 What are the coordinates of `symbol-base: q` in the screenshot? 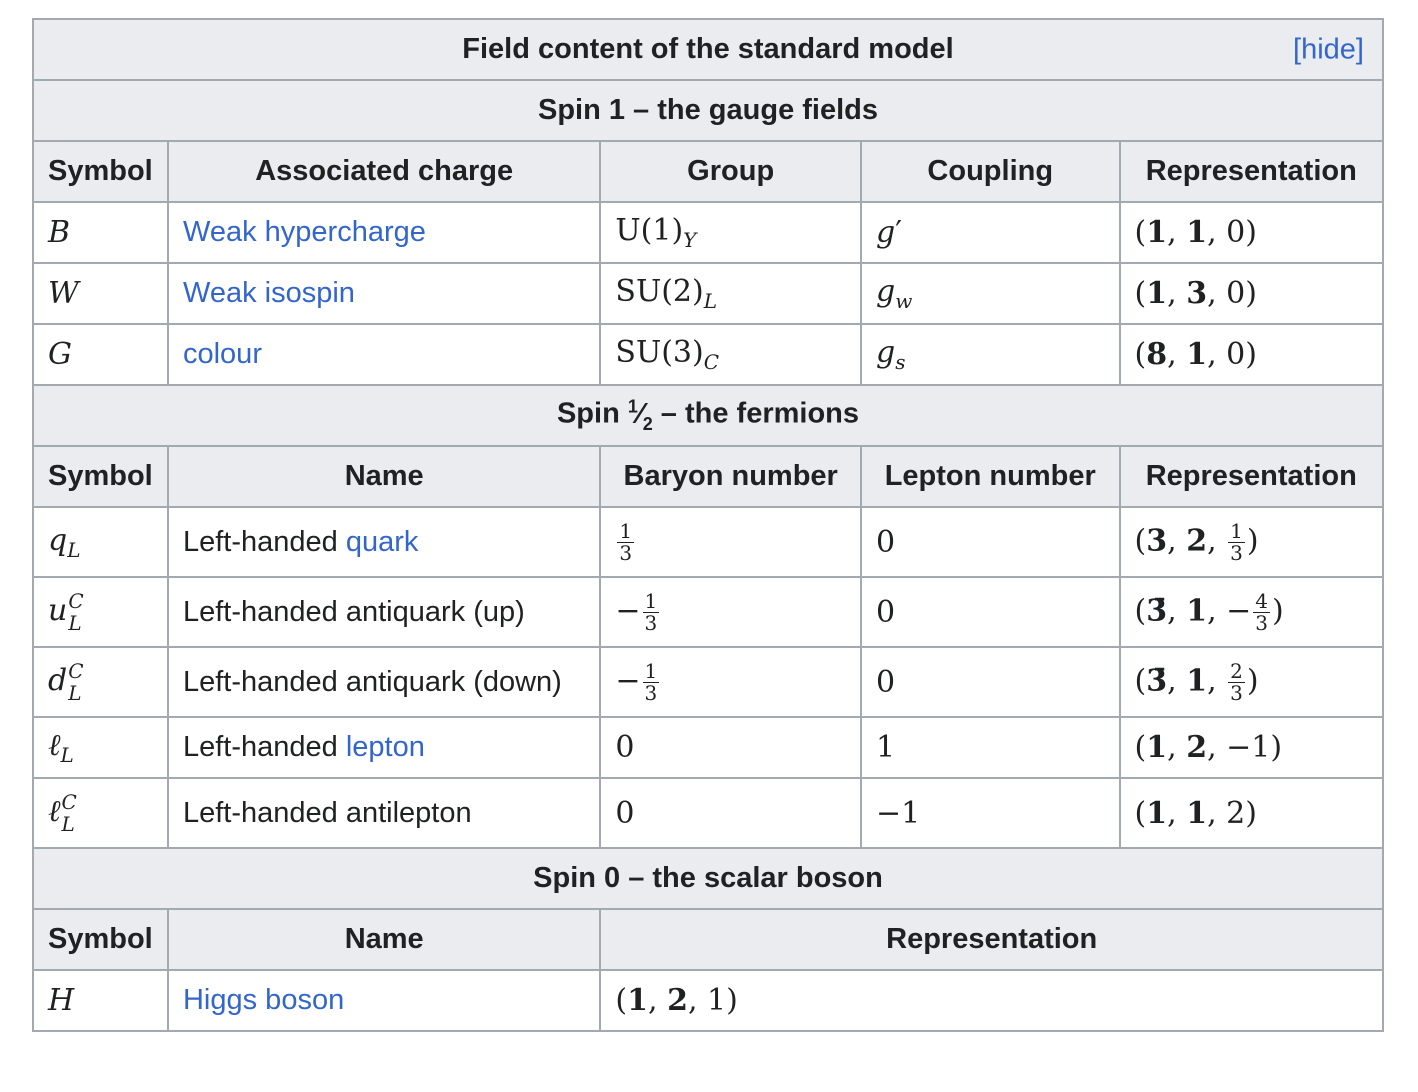 It's located at (58, 540).